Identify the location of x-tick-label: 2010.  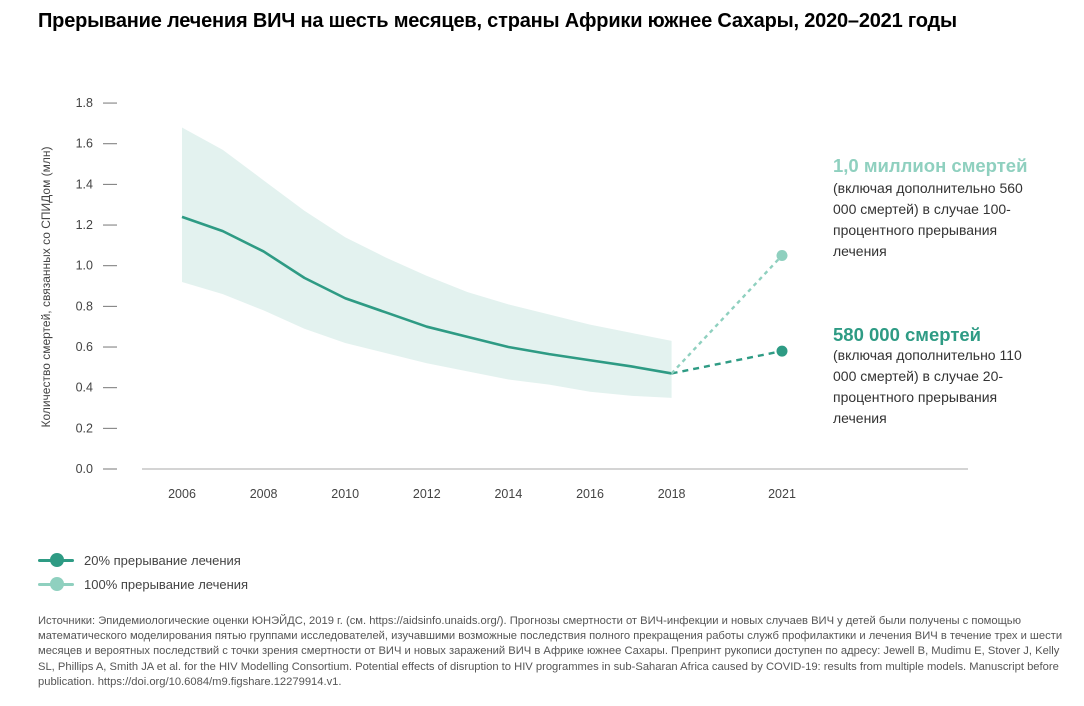
(345, 494).